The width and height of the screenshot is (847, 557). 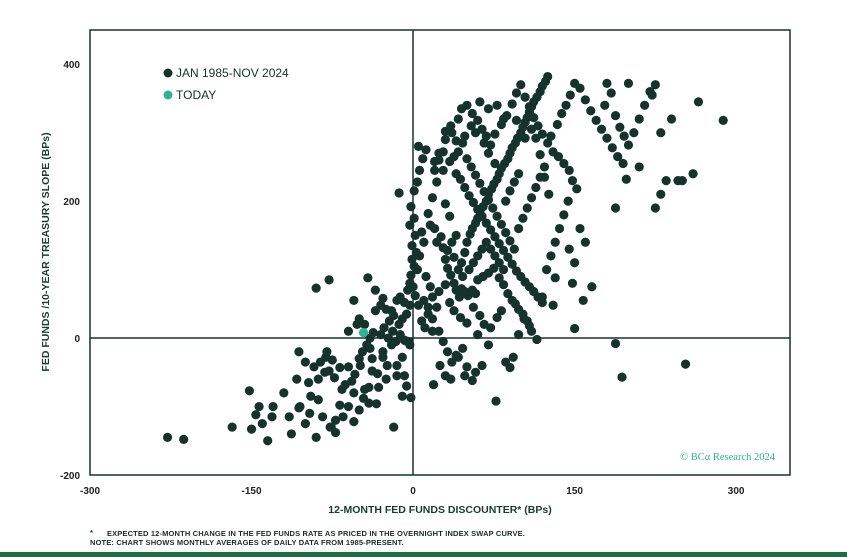 What do you see at coordinates (423, 554) in the screenshot?
I see `bottom-accent-bar` at bounding box center [423, 554].